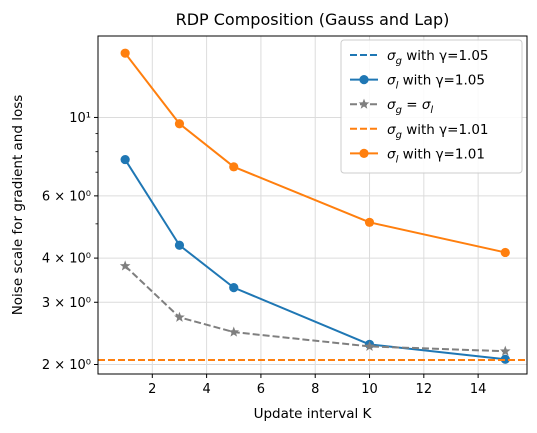 The width and height of the screenshot is (537, 433). What do you see at coordinates (80, 118) in the screenshot?
I see `y-tick-label: 10¹` at bounding box center [80, 118].